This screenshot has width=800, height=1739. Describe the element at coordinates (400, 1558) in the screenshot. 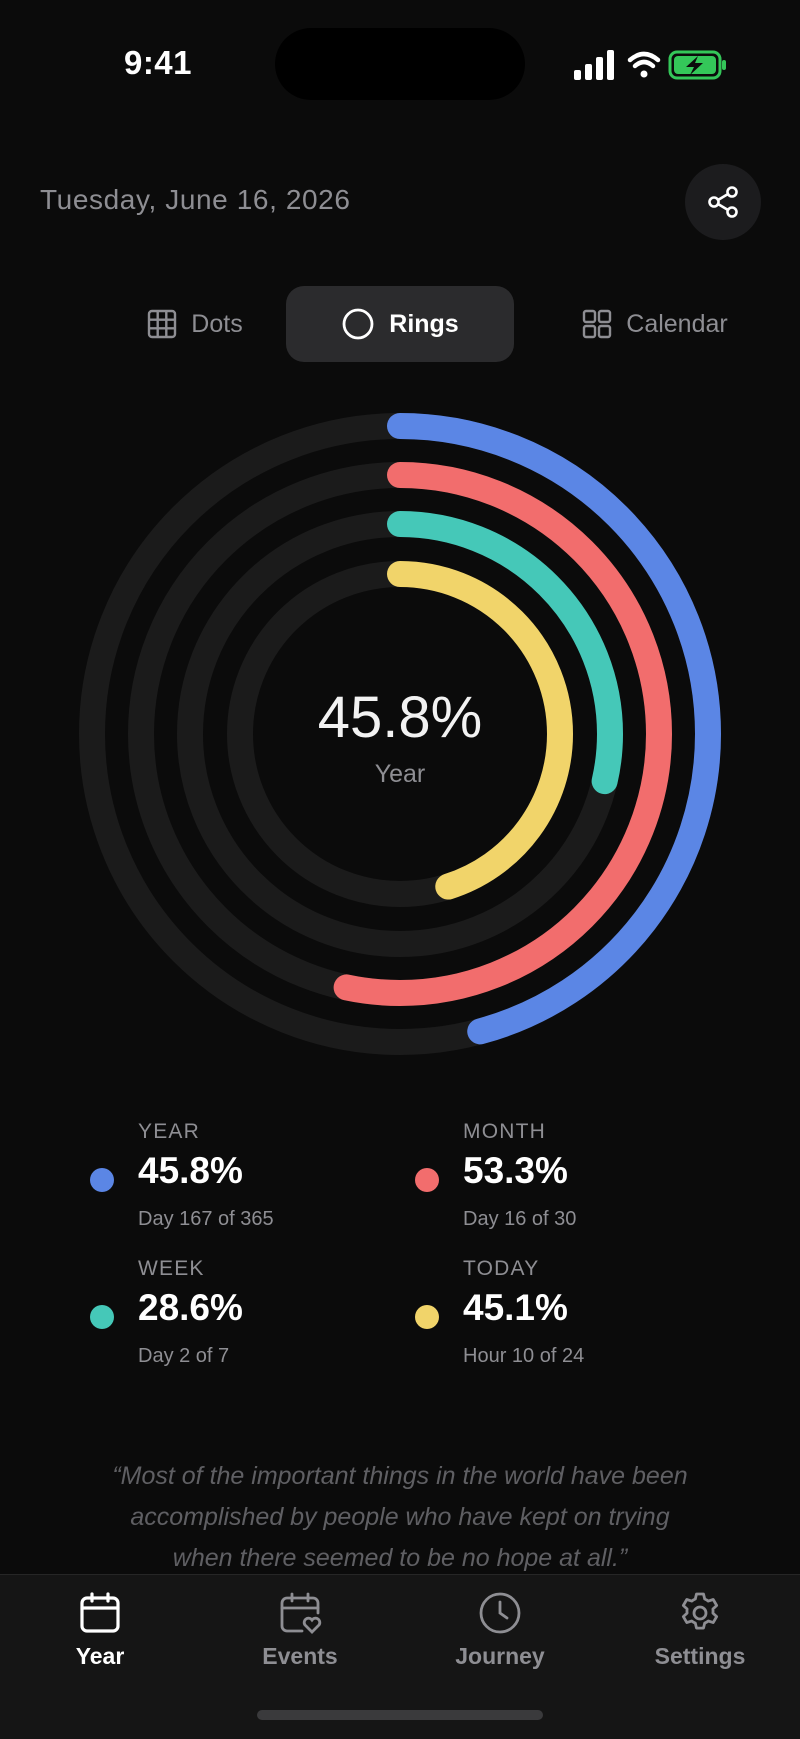

I see `quote-line-3: when there seemed to be no hope at all.”` at that location.